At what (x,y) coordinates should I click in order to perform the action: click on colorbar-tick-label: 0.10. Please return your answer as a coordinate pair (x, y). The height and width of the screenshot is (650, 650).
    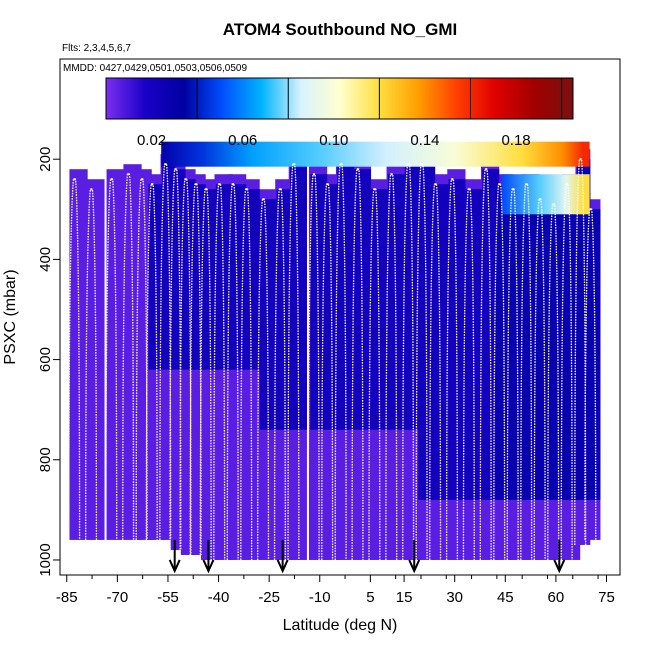
    Looking at the image, I should click on (333, 140).